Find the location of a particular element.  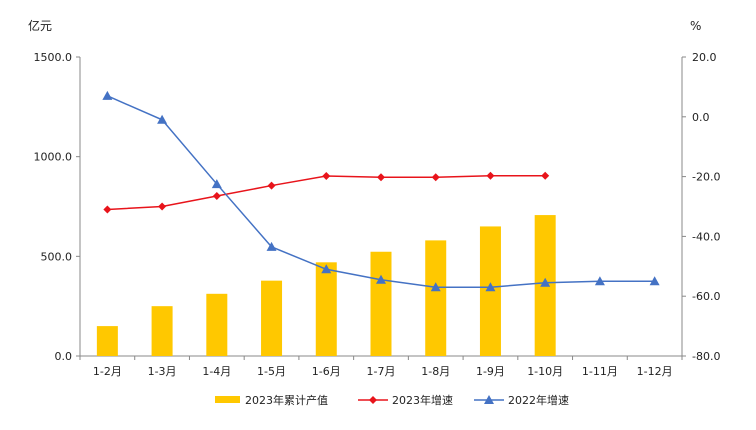

left-tick-label: 0.0 is located at coordinates (64, 356).